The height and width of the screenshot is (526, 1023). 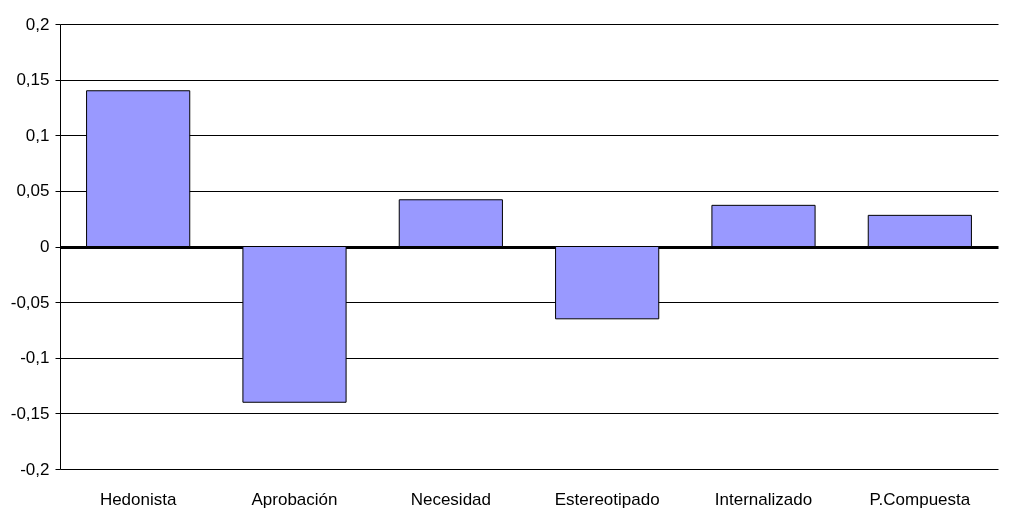 I want to click on x-tick-label: Hedonista, so click(x=138, y=499).